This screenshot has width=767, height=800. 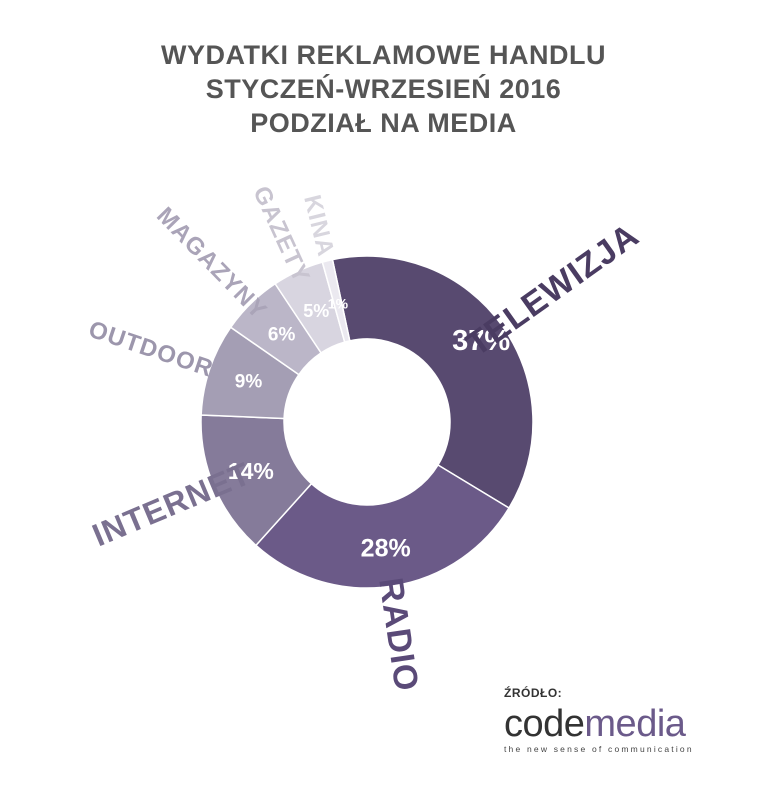 What do you see at coordinates (151, 349) in the screenshot?
I see `category-label-outdoor: OUTDOOR` at bounding box center [151, 349].